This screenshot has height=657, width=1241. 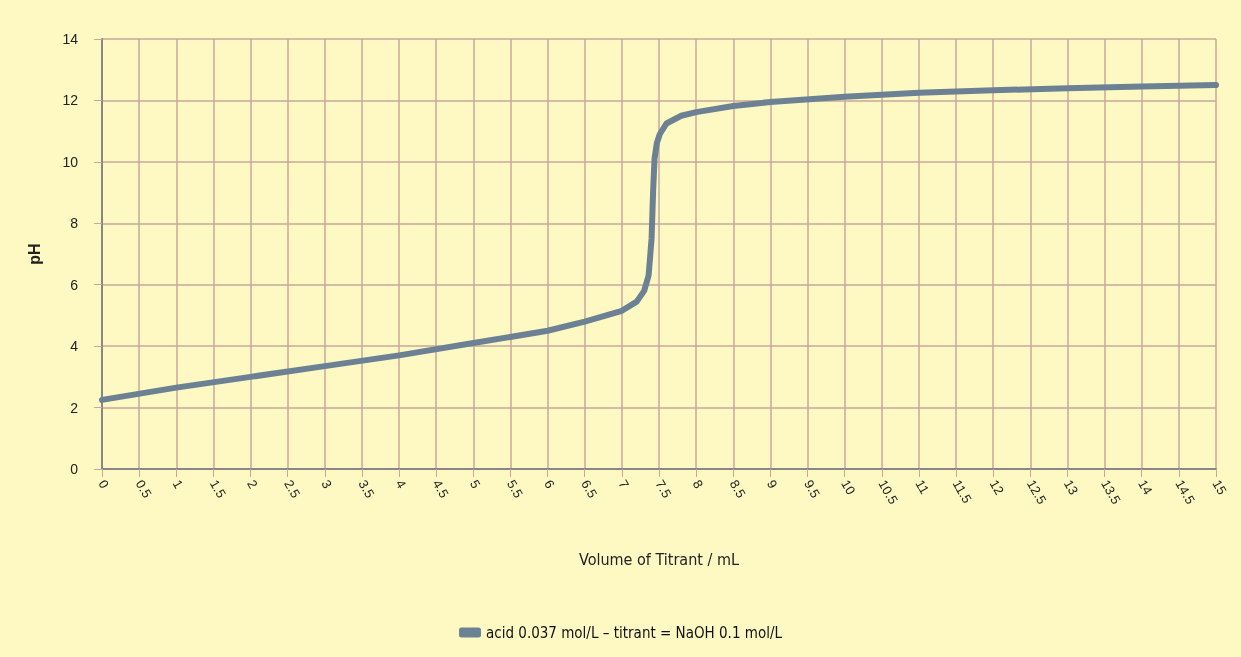 What do you see at coordinates (104, 484) in the screenshot?
I see `x-tick-label: 0` at bounding box center [104, 484].